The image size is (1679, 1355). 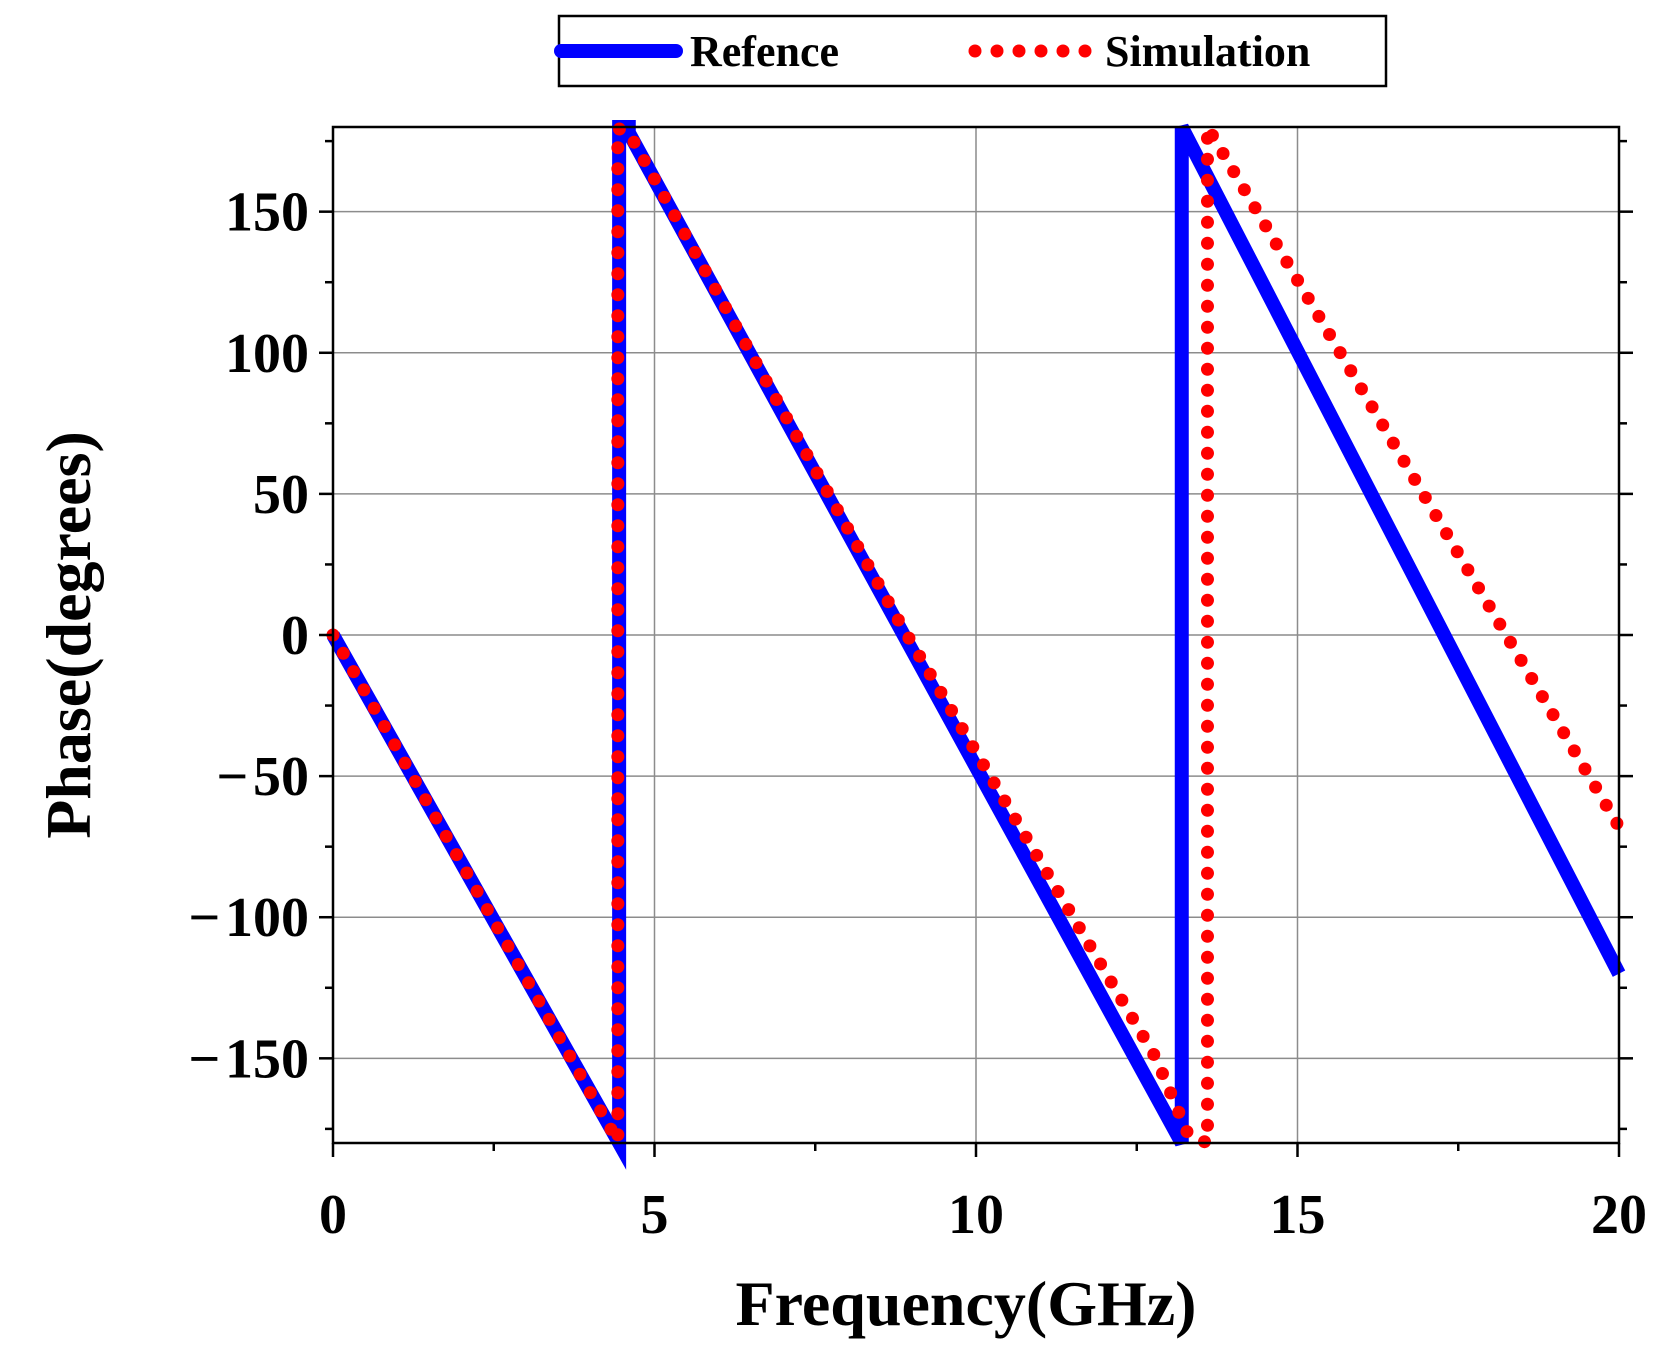 I want to click on x-tick-label: 0, so click(x=333, y=1215).